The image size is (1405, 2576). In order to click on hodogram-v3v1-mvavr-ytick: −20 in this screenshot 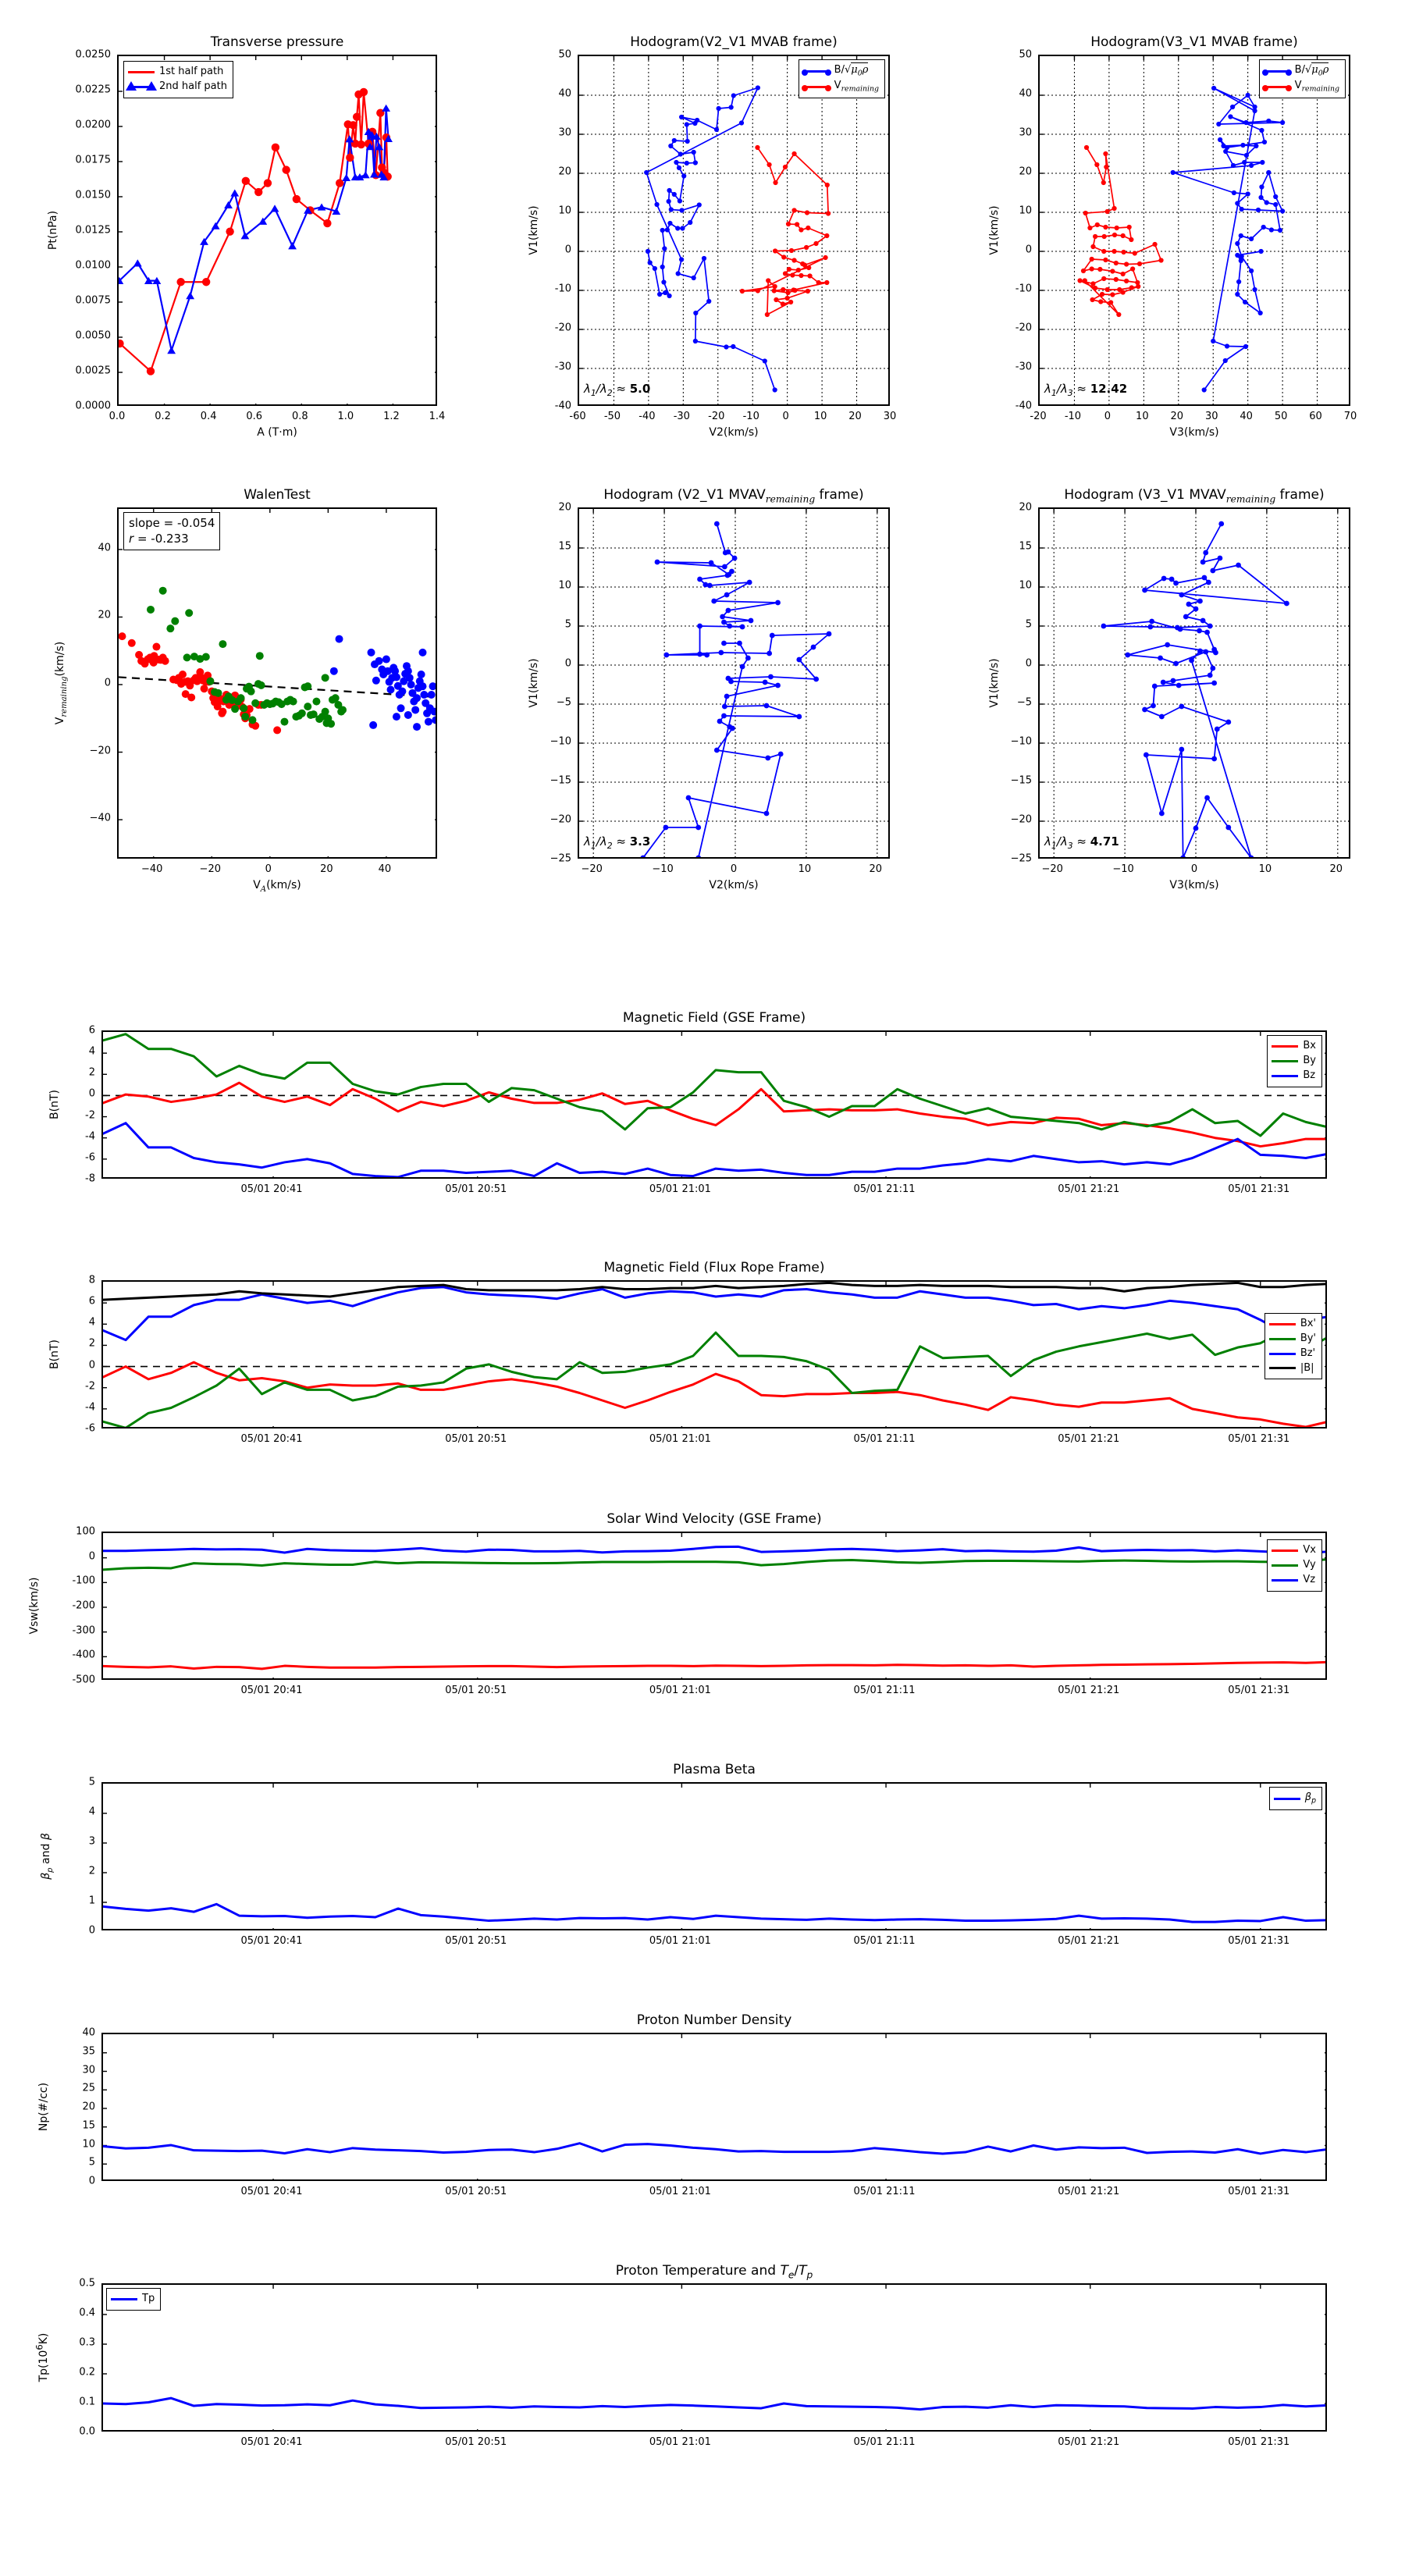, I will do `click(1021, 819)`.